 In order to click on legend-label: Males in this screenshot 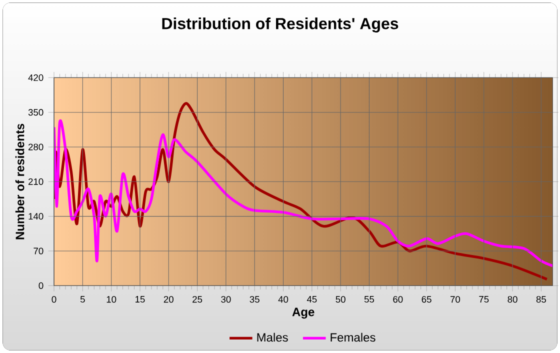, I will do `click(272, 337)`.